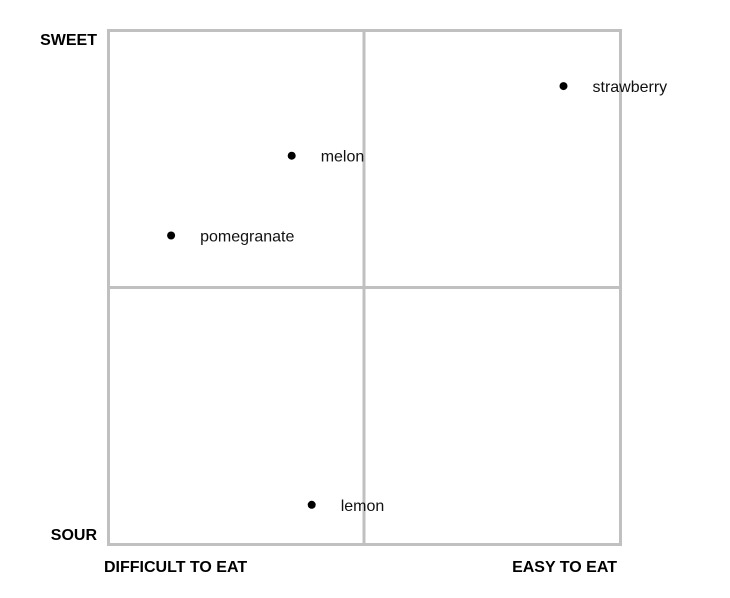  I want to click on point-lemon, so click(311, 504).